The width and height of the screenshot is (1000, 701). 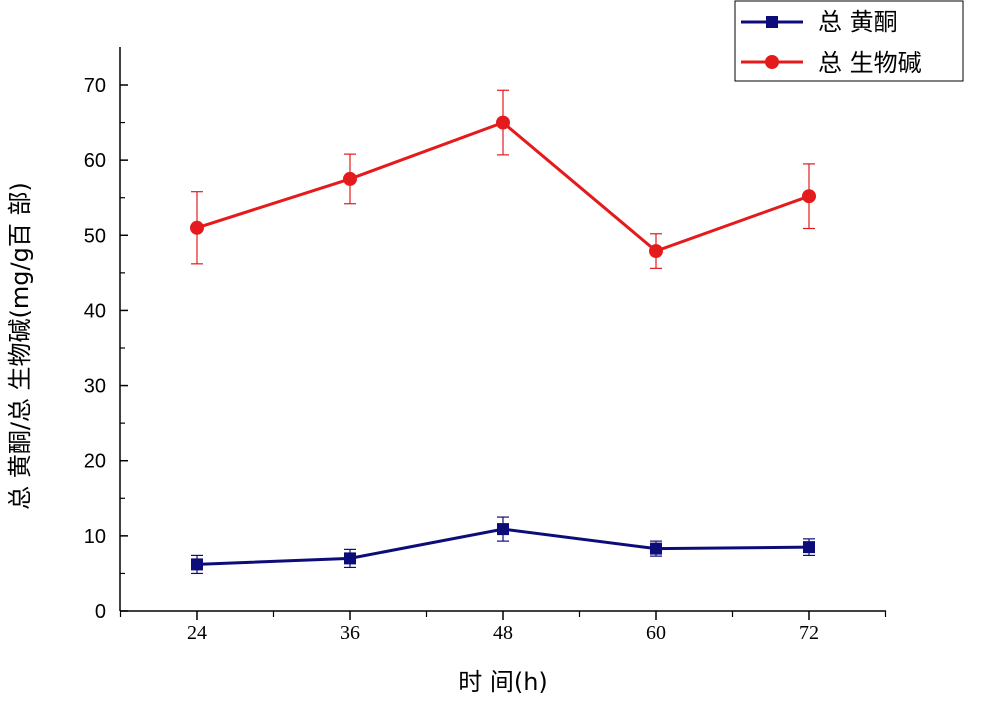 What do you see at coordinates (95, 387) in the screenshot?
I see `y-tick-label: 30` at bounding box center [95, 387].